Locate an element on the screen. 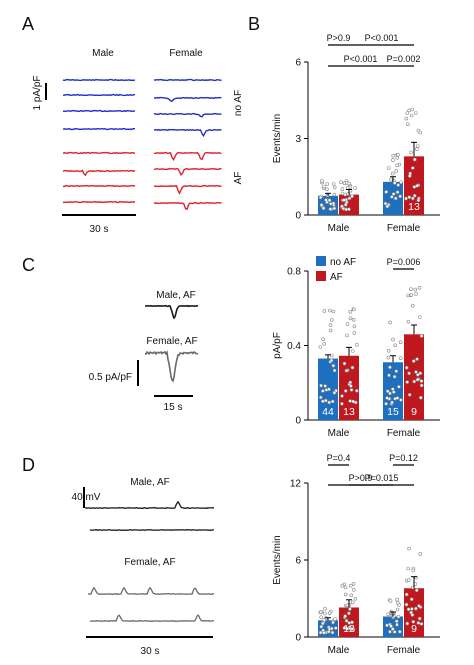  trace-c-male is located at coordinates (171, 312).